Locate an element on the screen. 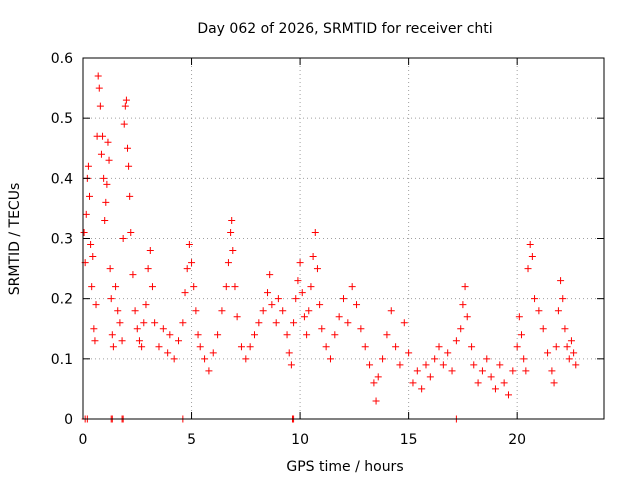 This screenshot has width=640, height=485. y-tick-label: 0.1 is located at coordinates (62, 360).